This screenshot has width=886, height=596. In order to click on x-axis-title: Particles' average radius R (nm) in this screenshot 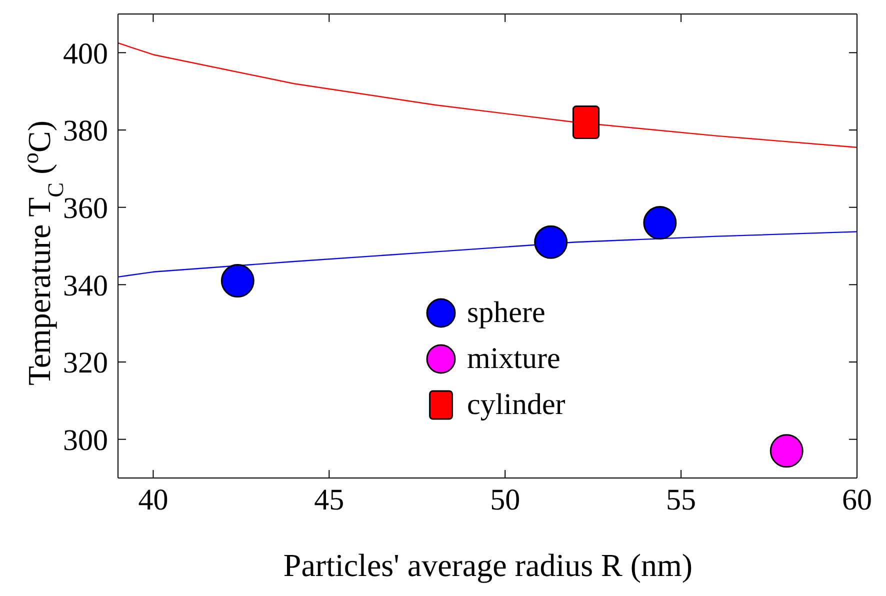, I will do `click(488, 565)`.